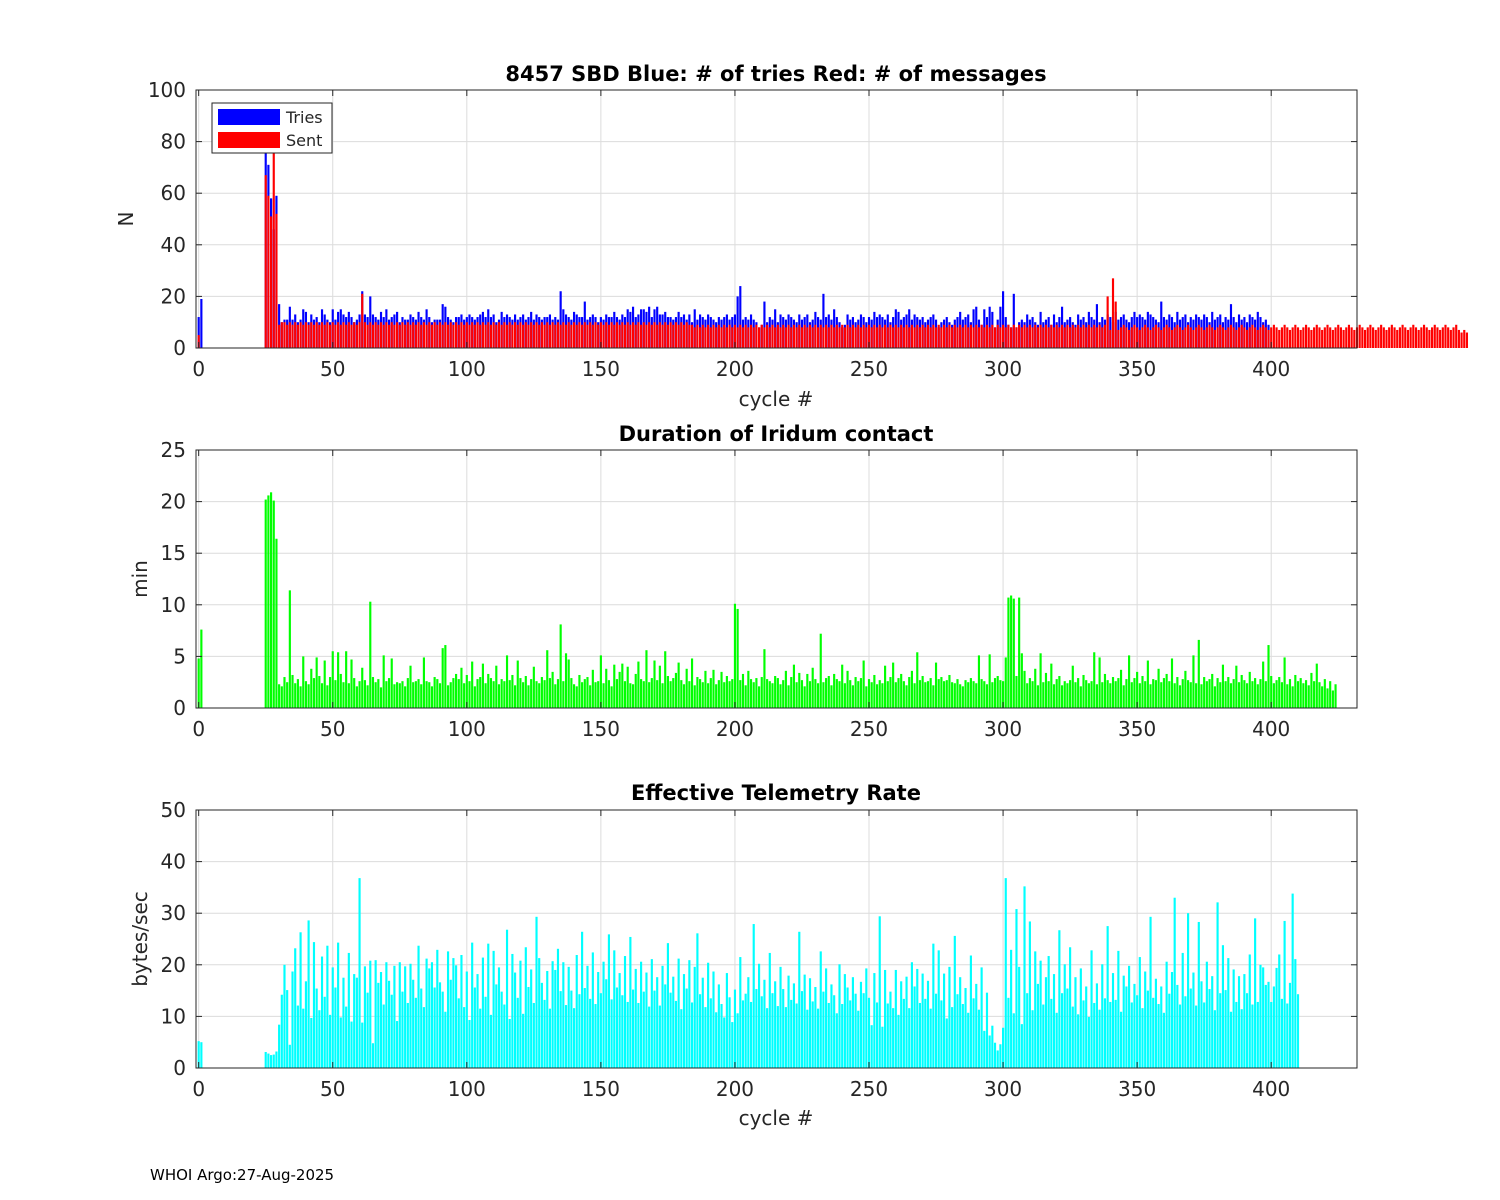 This screenshot has width=1500, height=1200. I want to click on rate-xtick-label: 100, so click(467, 1089).